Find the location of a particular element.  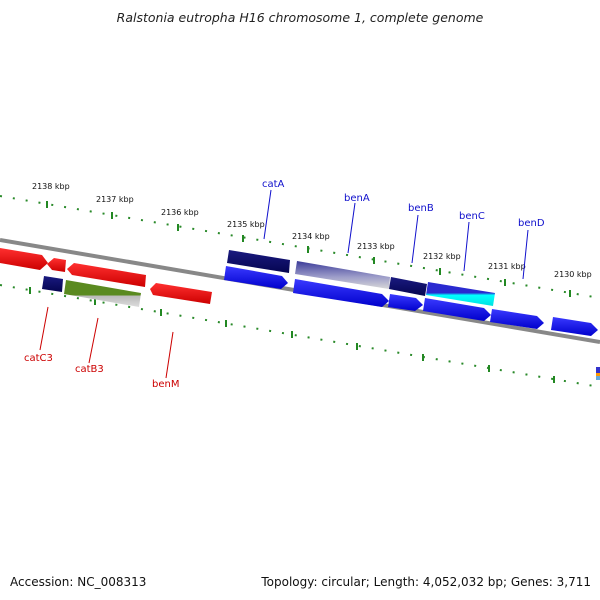

features-upper-right is located at coordinates (361, 278).